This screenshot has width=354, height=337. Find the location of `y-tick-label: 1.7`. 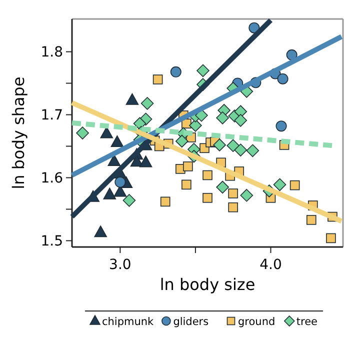

y-tick-label: 1.7 is located at coordinates (51, 116).